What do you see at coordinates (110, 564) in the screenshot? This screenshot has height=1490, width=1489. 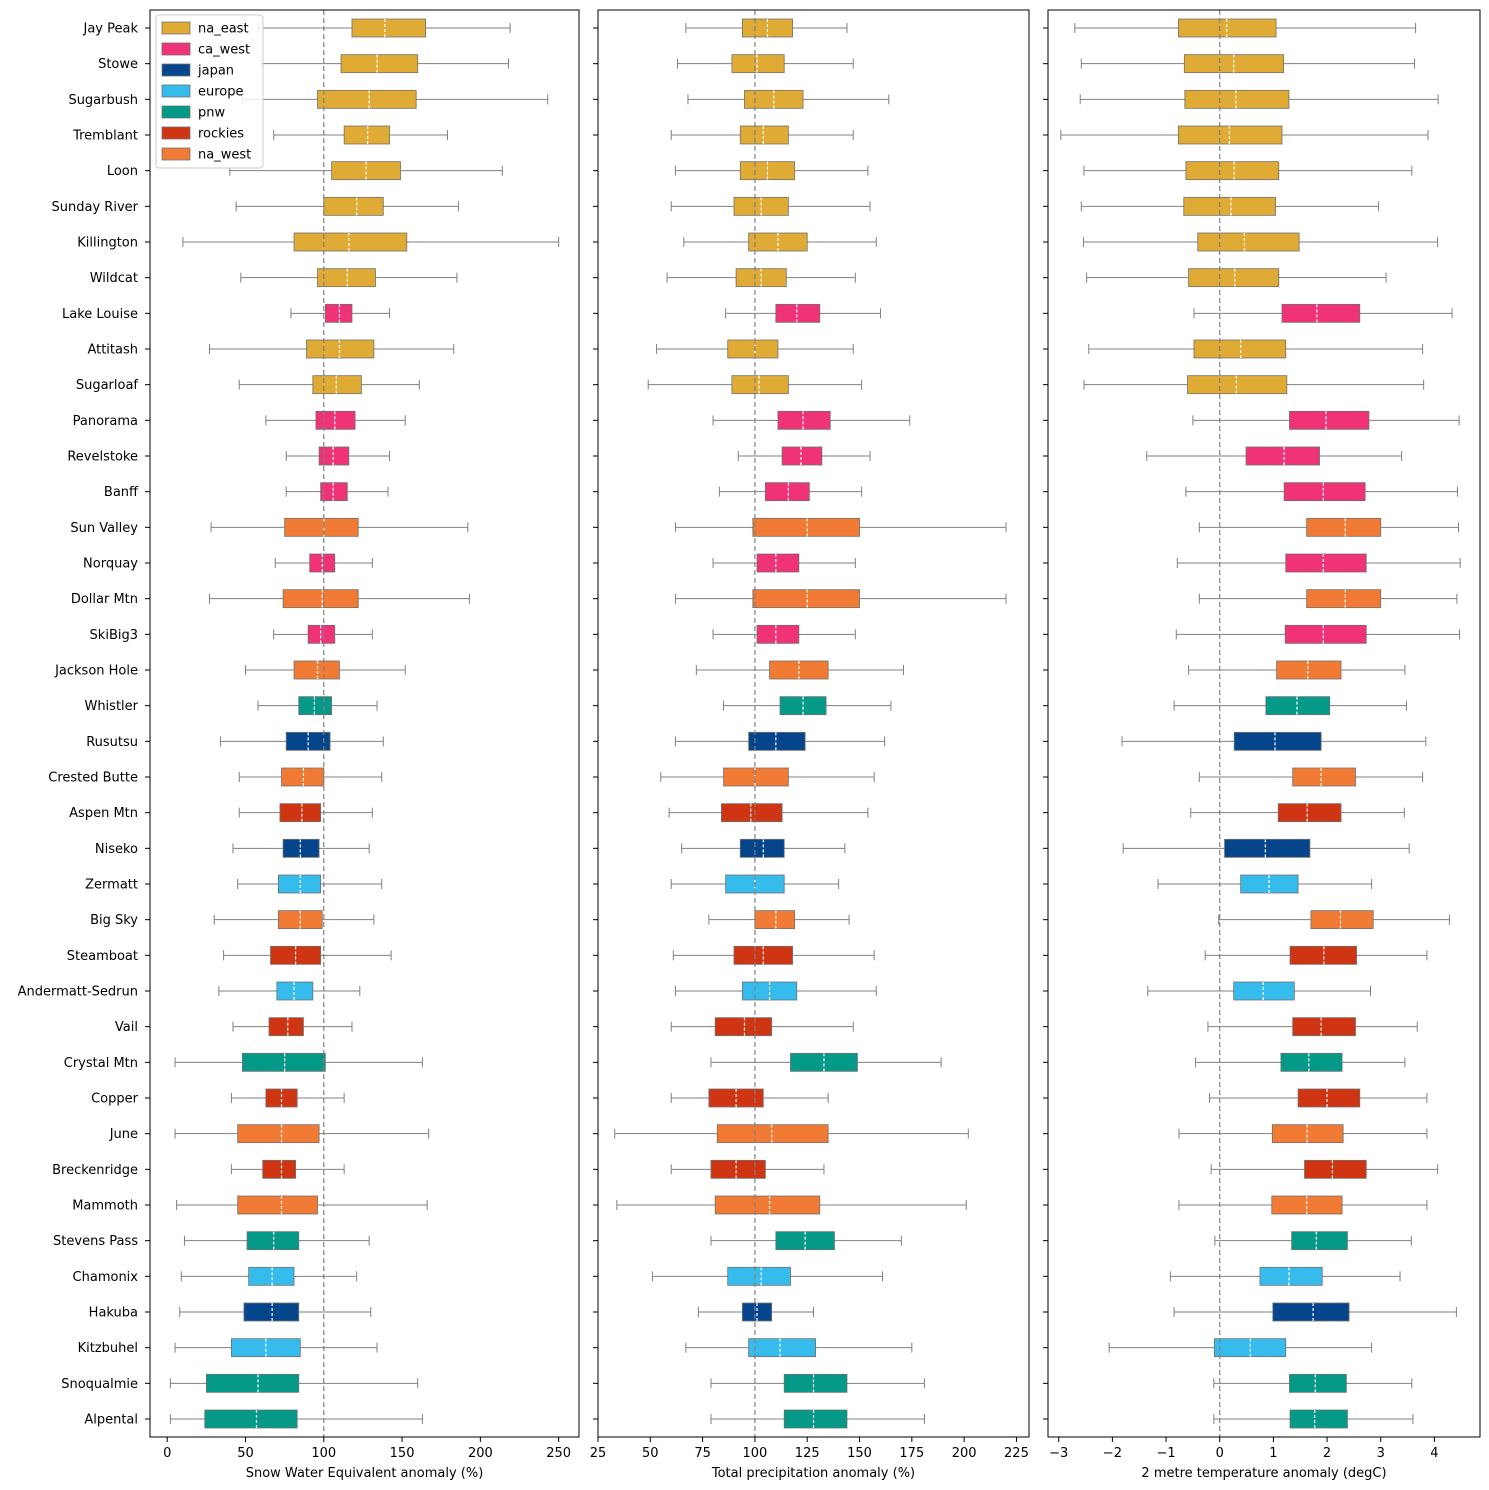 I see `y-tick-label: Norquay` at bounding box center [110, 564].